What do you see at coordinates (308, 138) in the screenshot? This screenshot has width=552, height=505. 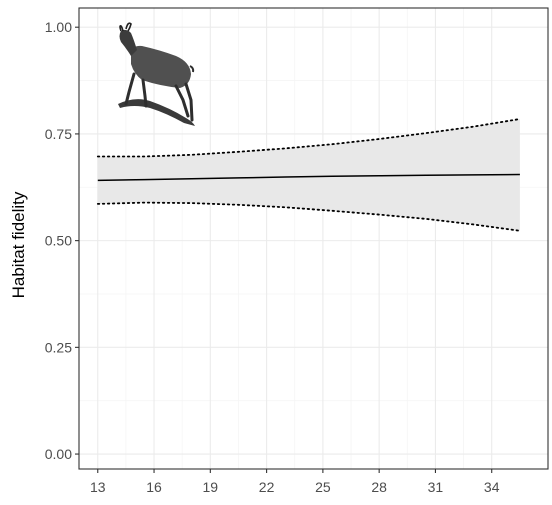 I see `series-upper-bound` at bounding box center [308, 138].